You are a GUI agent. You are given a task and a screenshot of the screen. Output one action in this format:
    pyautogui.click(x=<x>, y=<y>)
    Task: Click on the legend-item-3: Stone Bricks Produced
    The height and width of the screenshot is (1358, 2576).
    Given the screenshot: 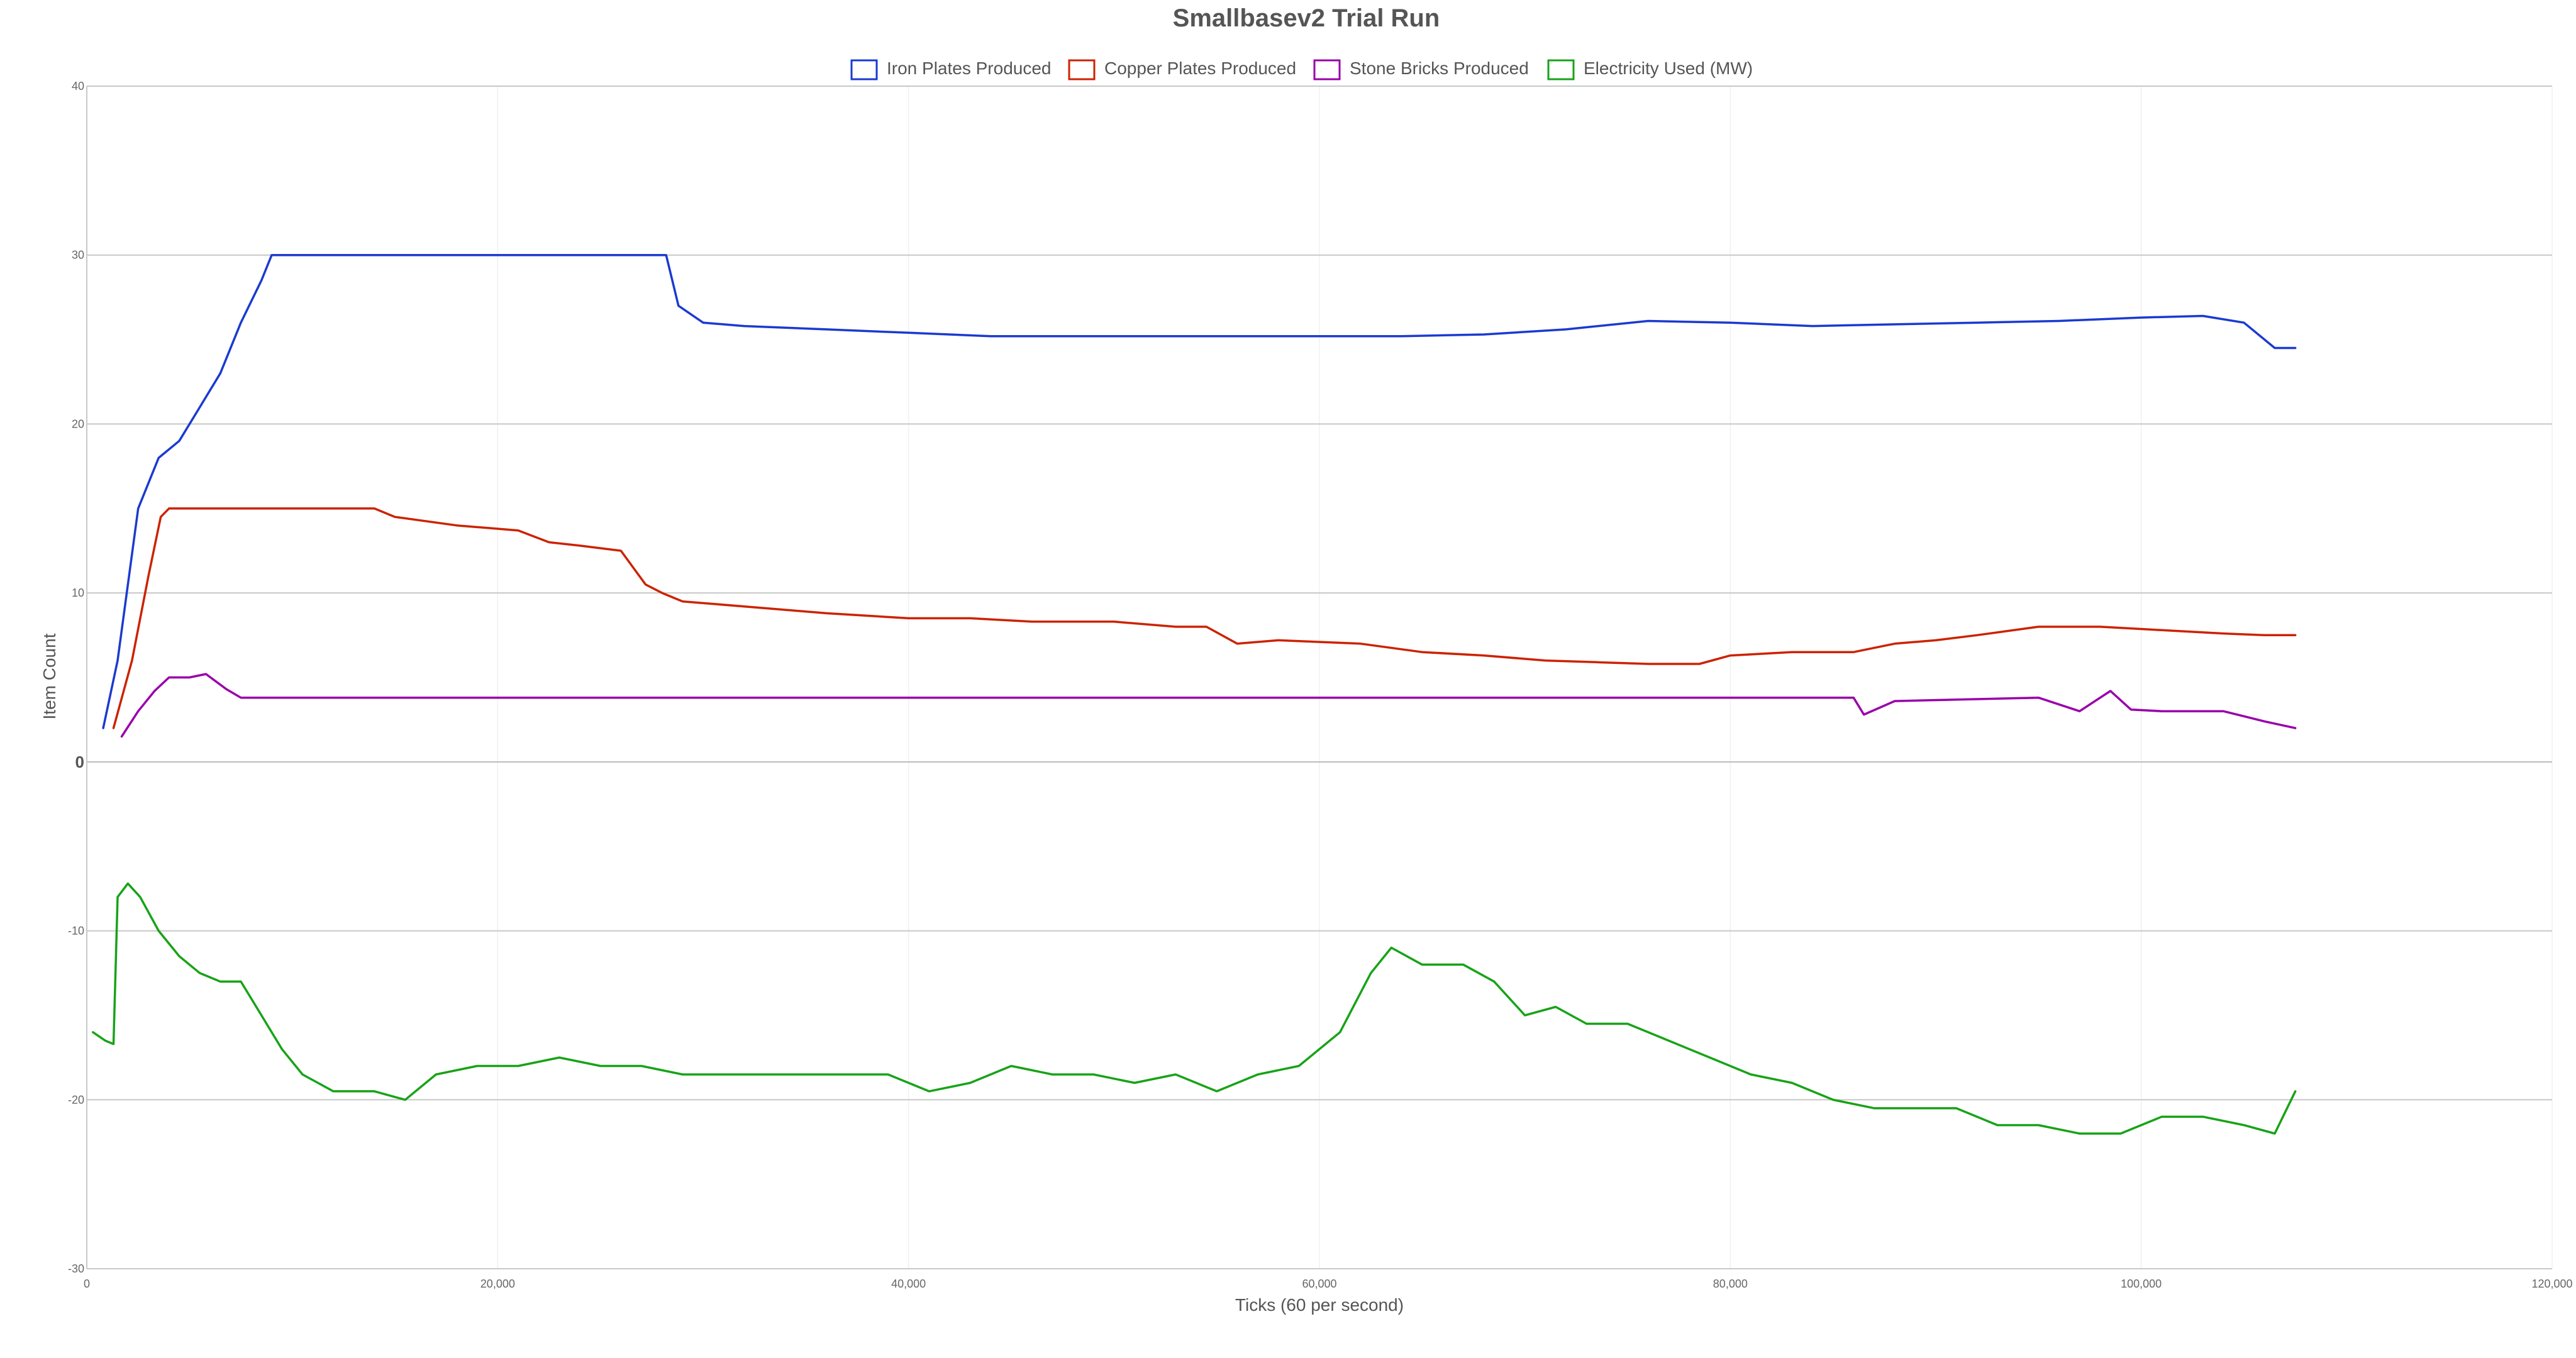 What is the action you would take?
    pyautogui.click(x=1421, y=69)
    